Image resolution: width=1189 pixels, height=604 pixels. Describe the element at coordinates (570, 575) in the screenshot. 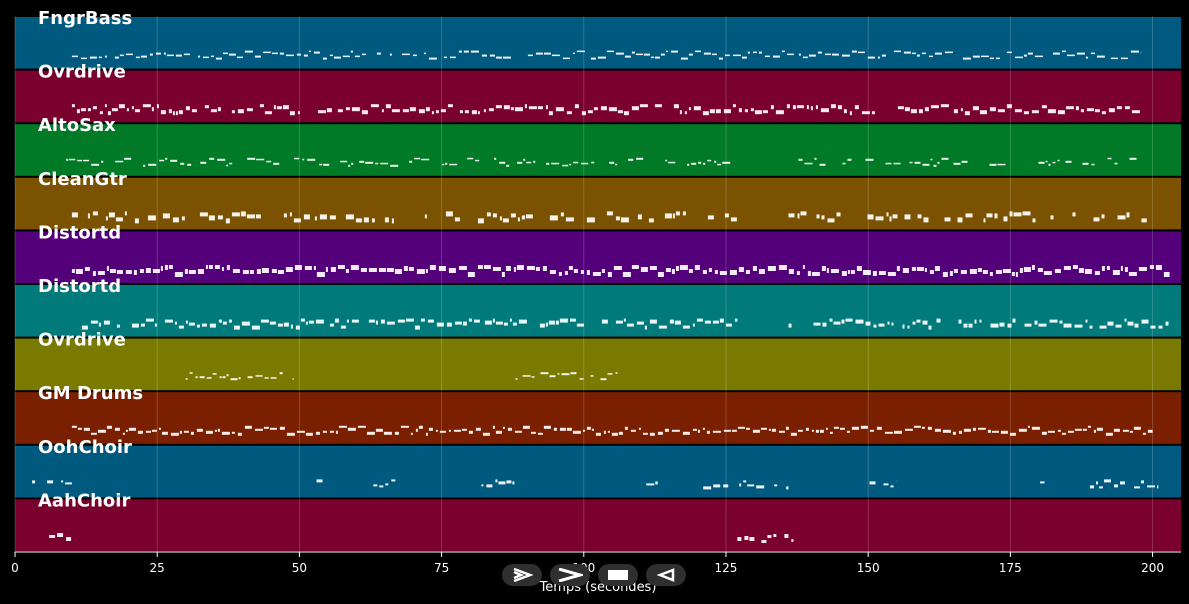

I see `forward-button` at that location.